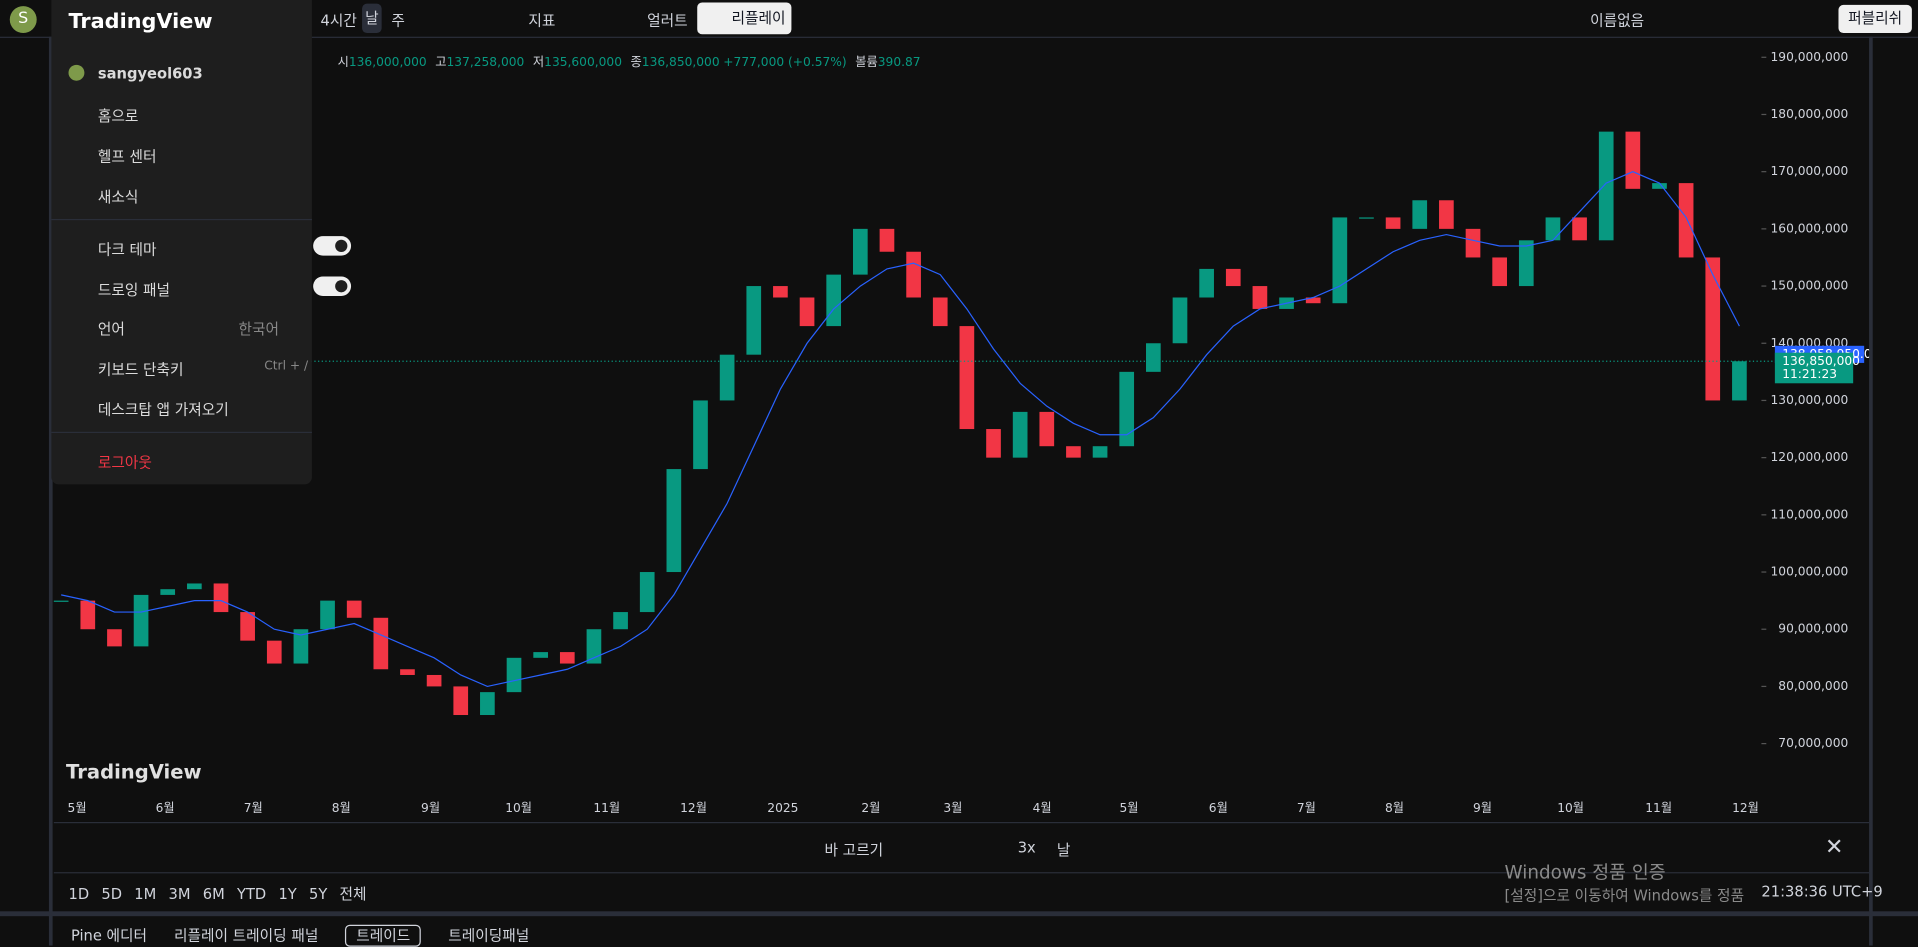  I want to click on x-tick-label: 4월, so click(1042, 808).